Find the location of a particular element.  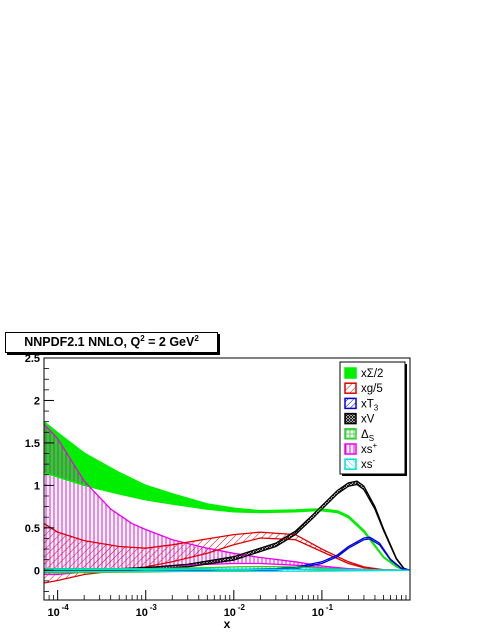

chart-title-sup1: 2 is located at coordinates (142, 338).